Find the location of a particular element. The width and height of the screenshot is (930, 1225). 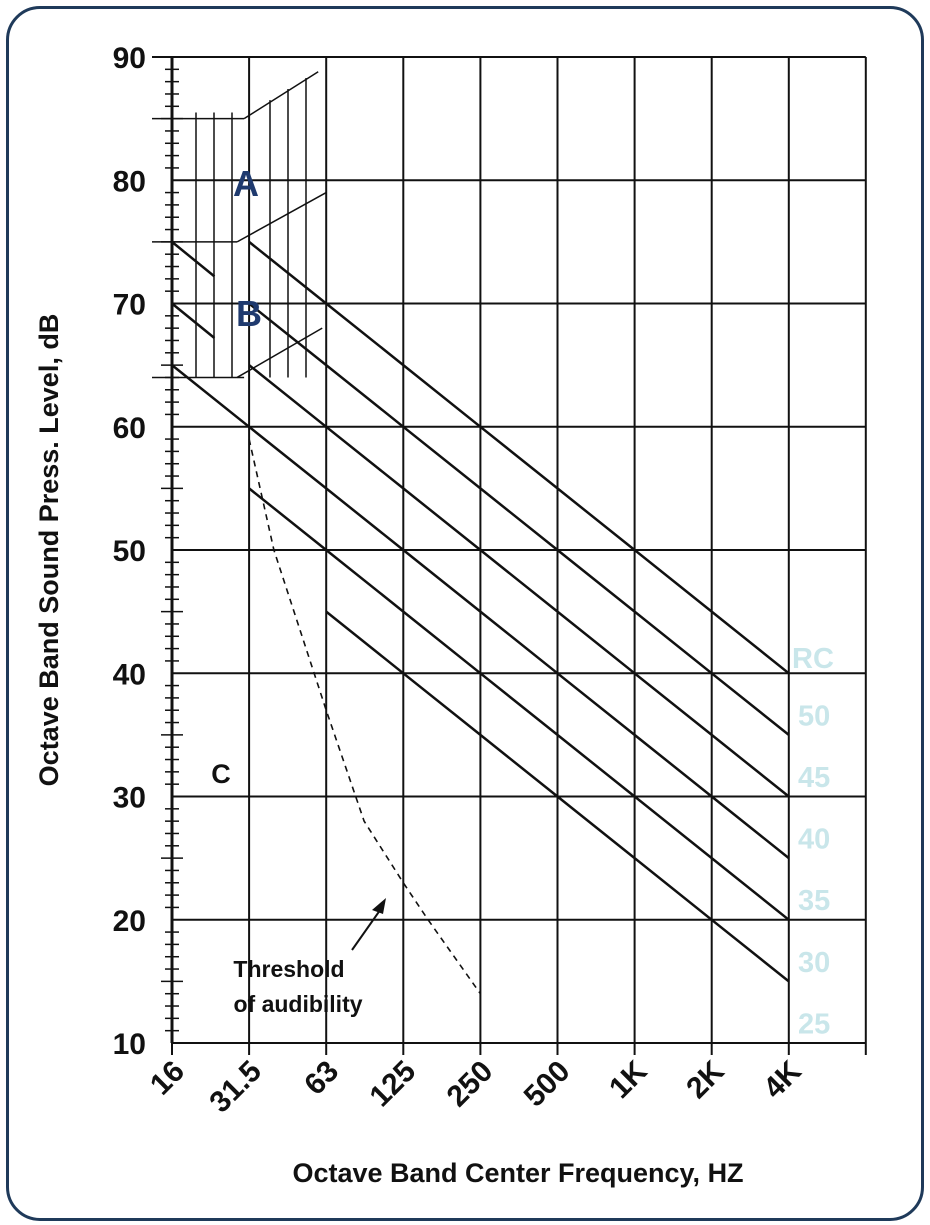

region-ab-slope is located at coordinates (281, 217).